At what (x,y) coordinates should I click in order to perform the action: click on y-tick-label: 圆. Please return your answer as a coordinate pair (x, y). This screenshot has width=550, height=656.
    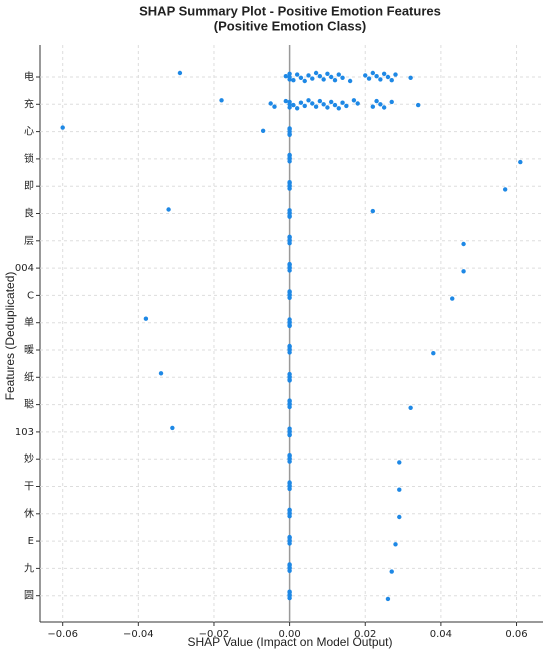
    Looking at the image, I should click on (29, 596).